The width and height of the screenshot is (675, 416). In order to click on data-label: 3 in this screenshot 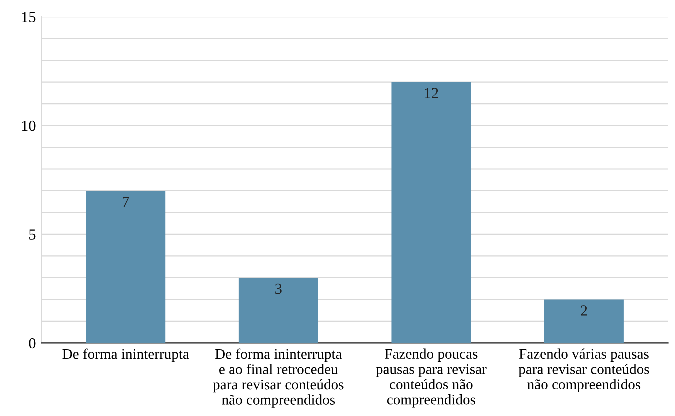, I will do `click(279, 289)`.